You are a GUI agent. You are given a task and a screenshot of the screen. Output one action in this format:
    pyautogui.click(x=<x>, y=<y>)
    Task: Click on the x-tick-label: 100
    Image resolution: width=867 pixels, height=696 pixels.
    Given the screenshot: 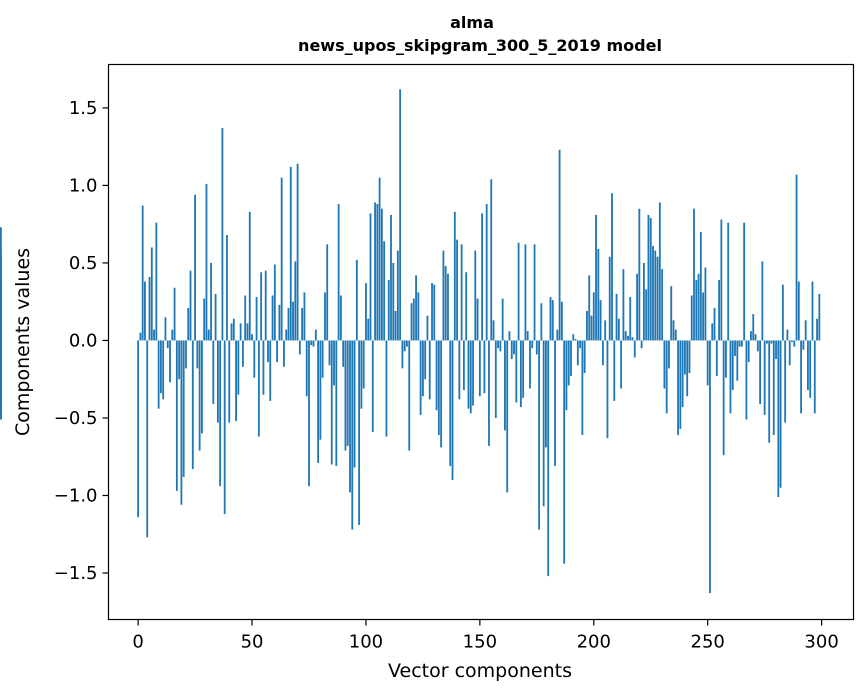 What is the action you would take?
    pyautogui.click(x=366, y=642)
    